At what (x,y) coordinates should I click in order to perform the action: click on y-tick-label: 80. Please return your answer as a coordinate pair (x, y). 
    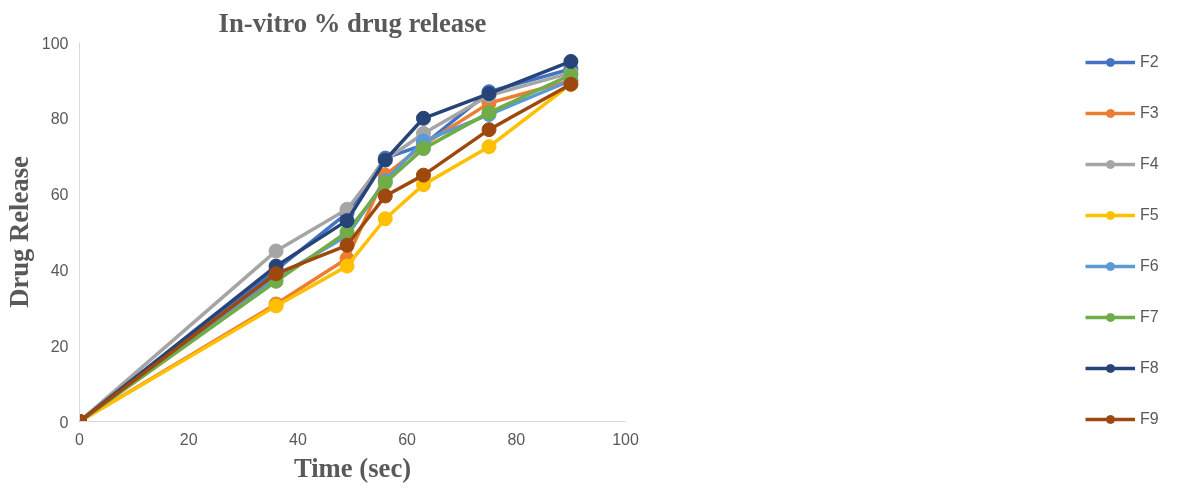
    Looking at the image, I should click on (59, 119).